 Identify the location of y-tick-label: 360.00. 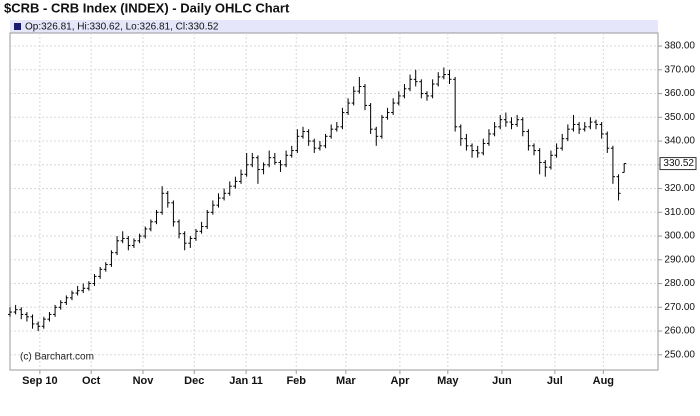
(679, 93).